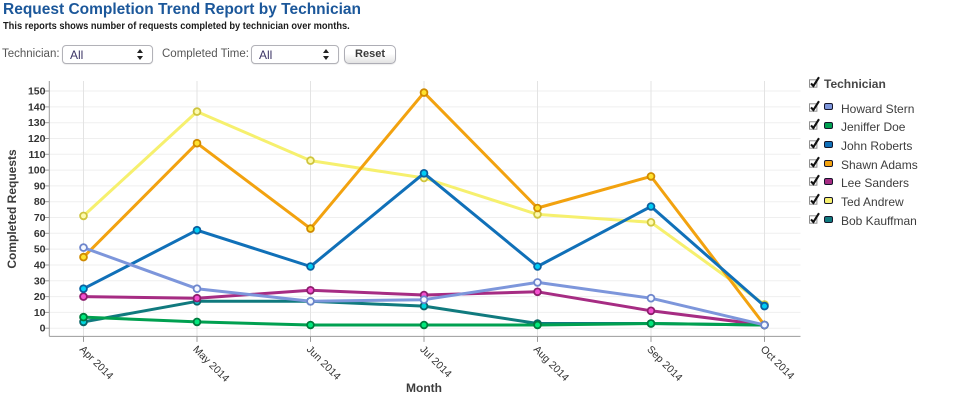 The image size is (959, 402). I want to click on svg-text: 0, so click(43, 329).